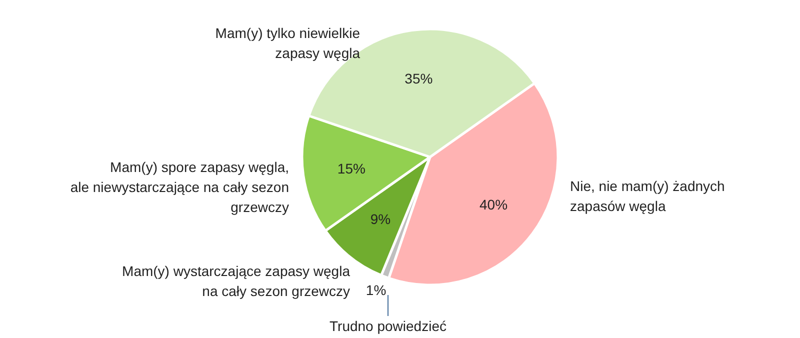  Describe the element at coordinates (179, 187) in the screenshot. I see `slice-label: Mam(y) spore zapasy węgla, ale niewystarczające na cały sezon grzewczy` at that location.